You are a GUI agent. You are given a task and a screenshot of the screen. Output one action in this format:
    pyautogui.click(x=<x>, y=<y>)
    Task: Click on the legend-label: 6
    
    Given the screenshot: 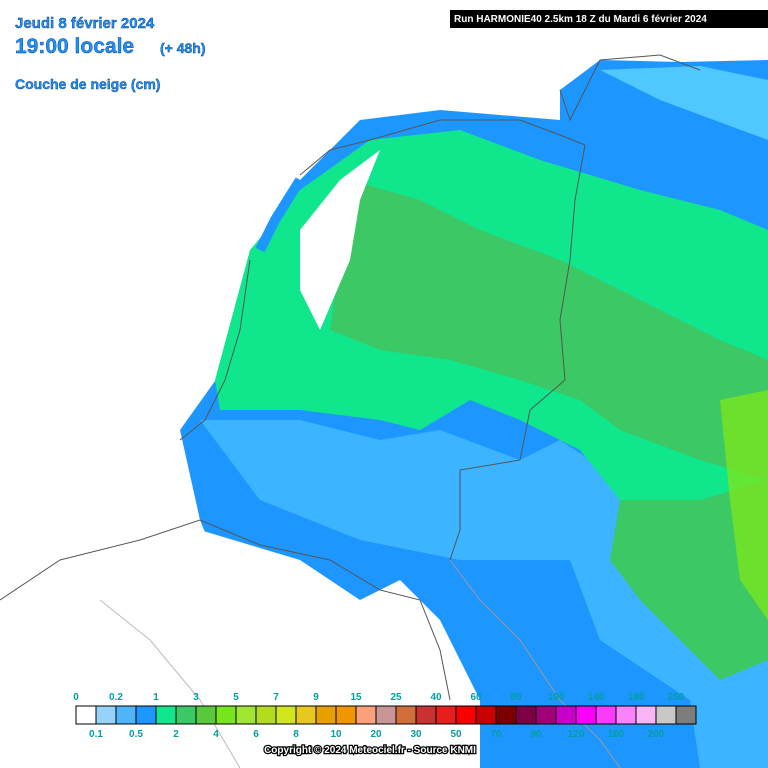 What is the action you would take?
    pyautogui.click(x=256, y=734)
    